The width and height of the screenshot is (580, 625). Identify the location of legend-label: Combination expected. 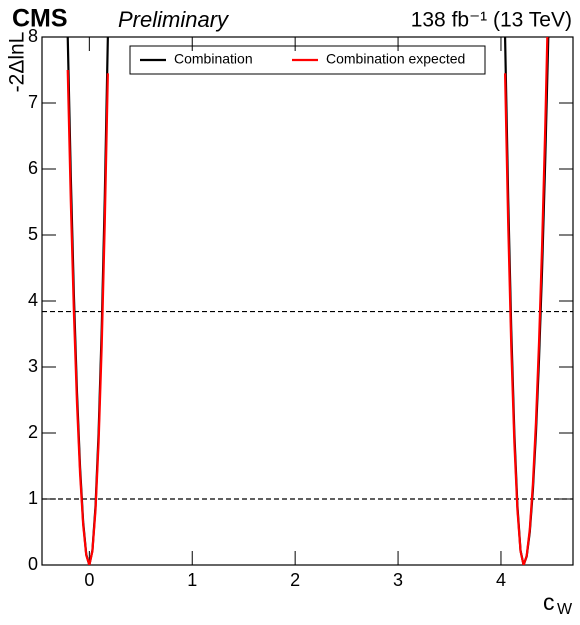
(395, 59).